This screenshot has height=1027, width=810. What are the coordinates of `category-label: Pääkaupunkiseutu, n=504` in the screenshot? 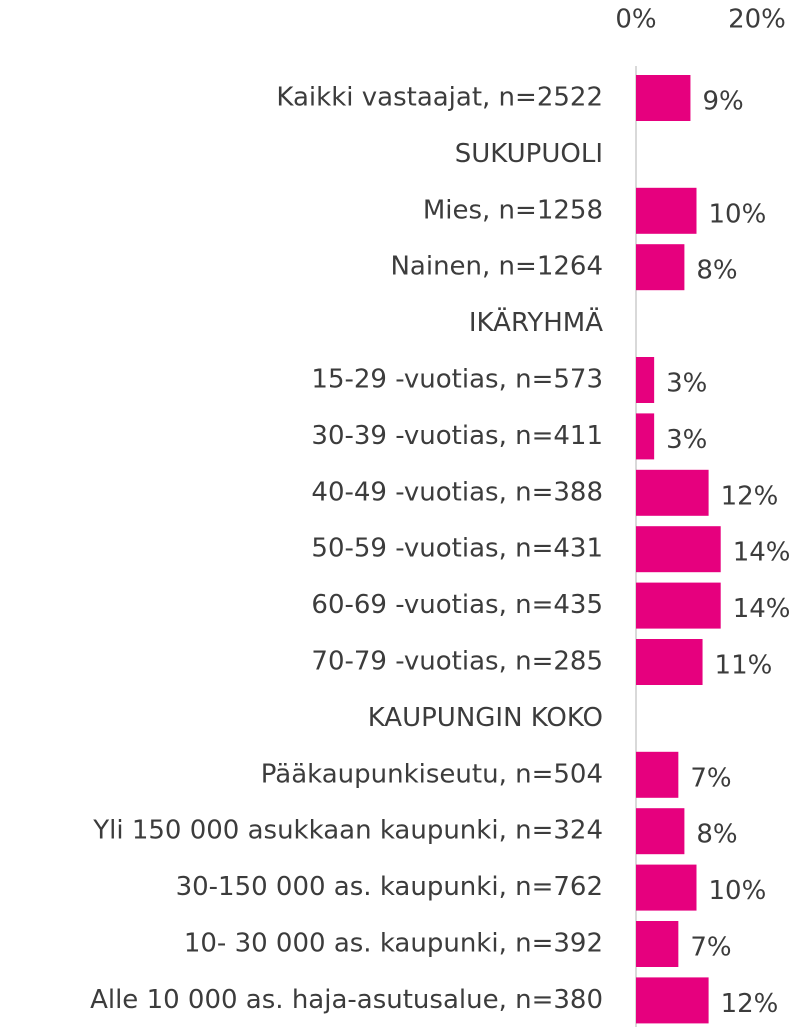 It's located at (432, 774).